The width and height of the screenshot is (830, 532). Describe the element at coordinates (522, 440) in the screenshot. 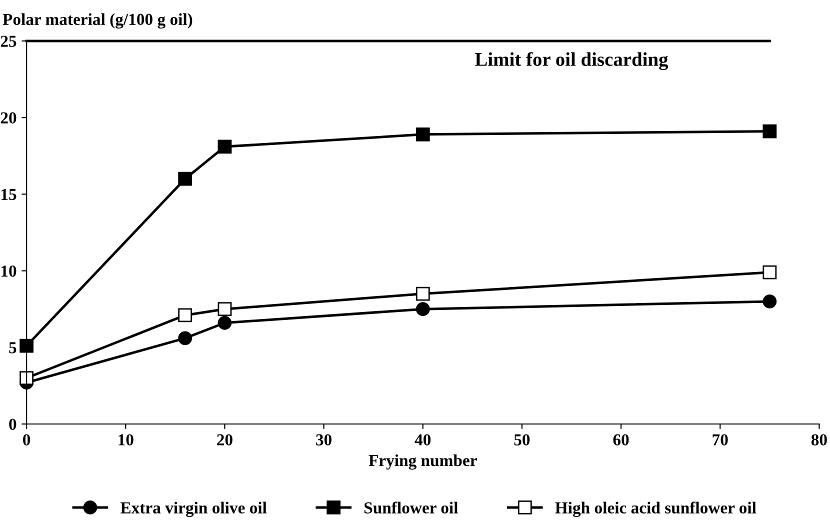

I see `x-tick-label: 50` at that location.